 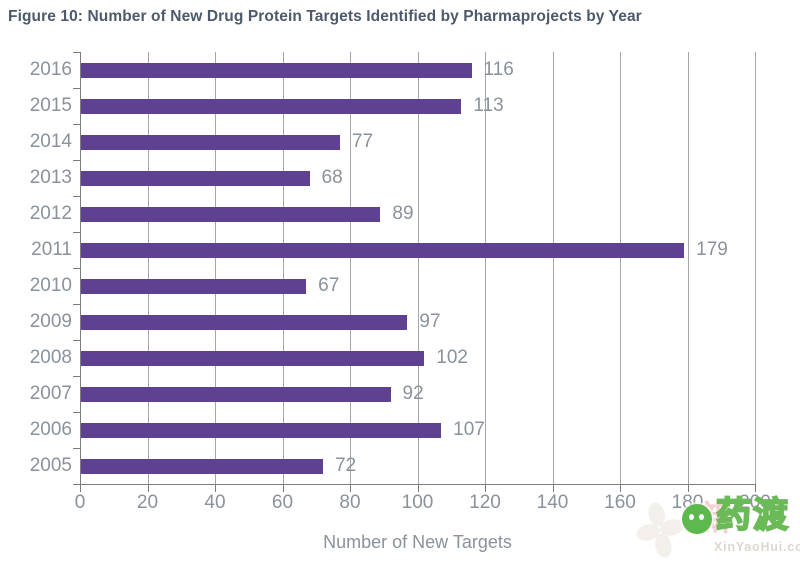 What do you see at coordinates (498, 69) in the screenshot?
I see `value-label-2016: 116` at bounding box center [498, 69].